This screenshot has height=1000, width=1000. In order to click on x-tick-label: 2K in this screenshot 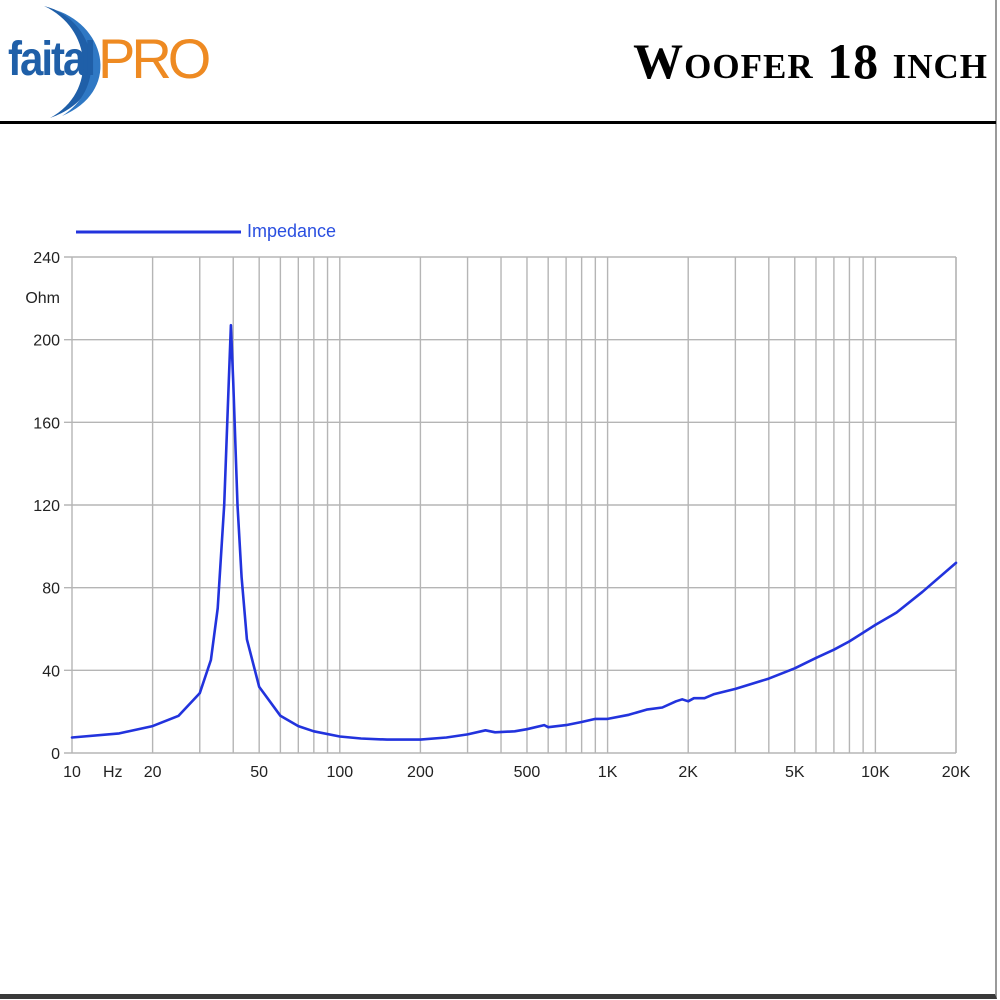, I will do `click(688, 772)`.